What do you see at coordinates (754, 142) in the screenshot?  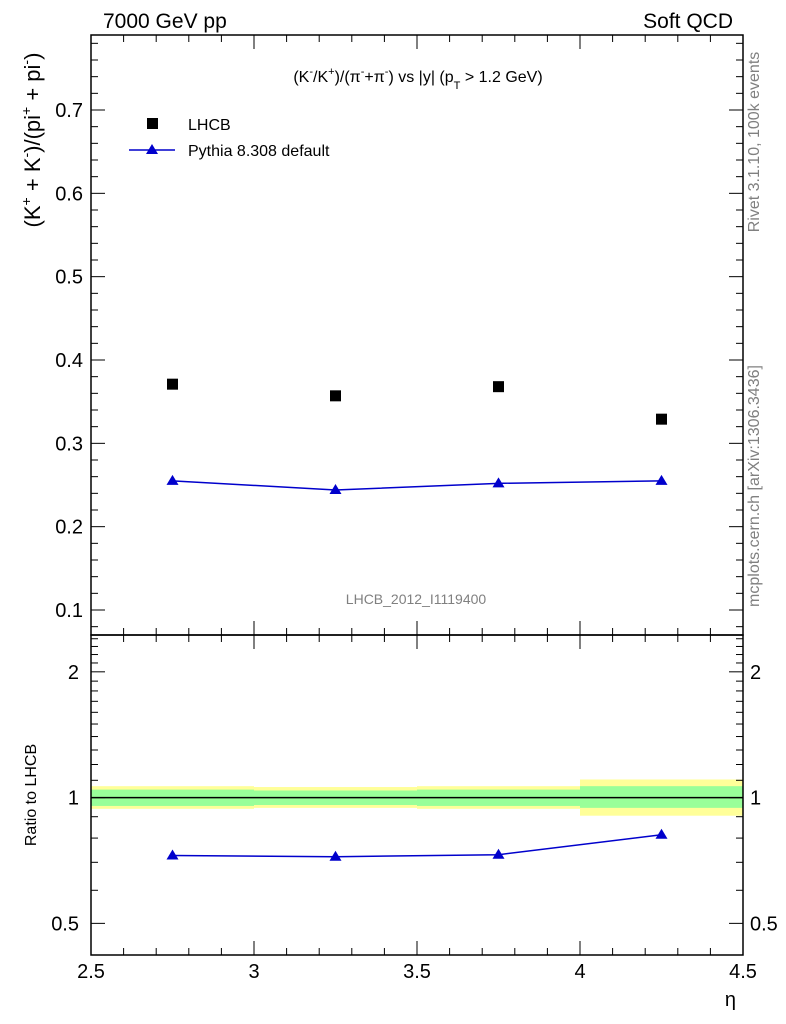 I see `rivet-version-label: Rivet 3.1.10, 100k events` at bounding box center [754, 142].